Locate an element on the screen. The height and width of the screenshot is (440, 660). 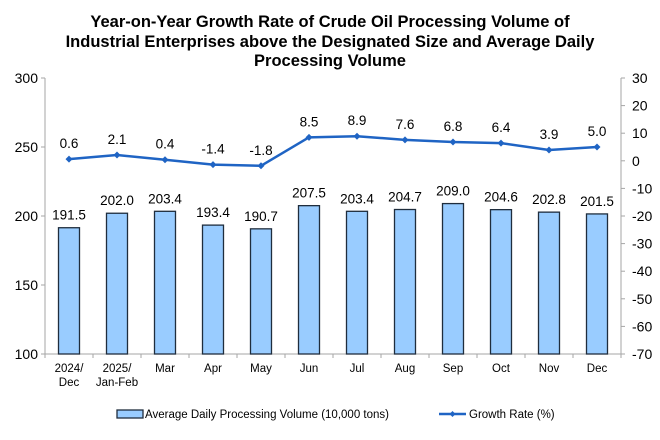
x-axis-tick-label: Oct is located at coordinates (501, 369).